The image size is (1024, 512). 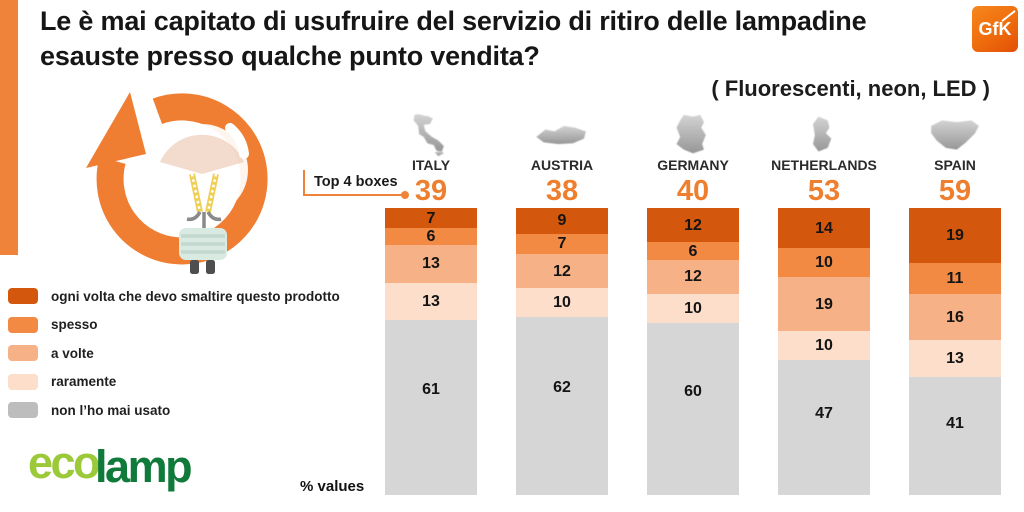 I want to click on gfk-logo-text: GfK, so click(x=995, y=28).